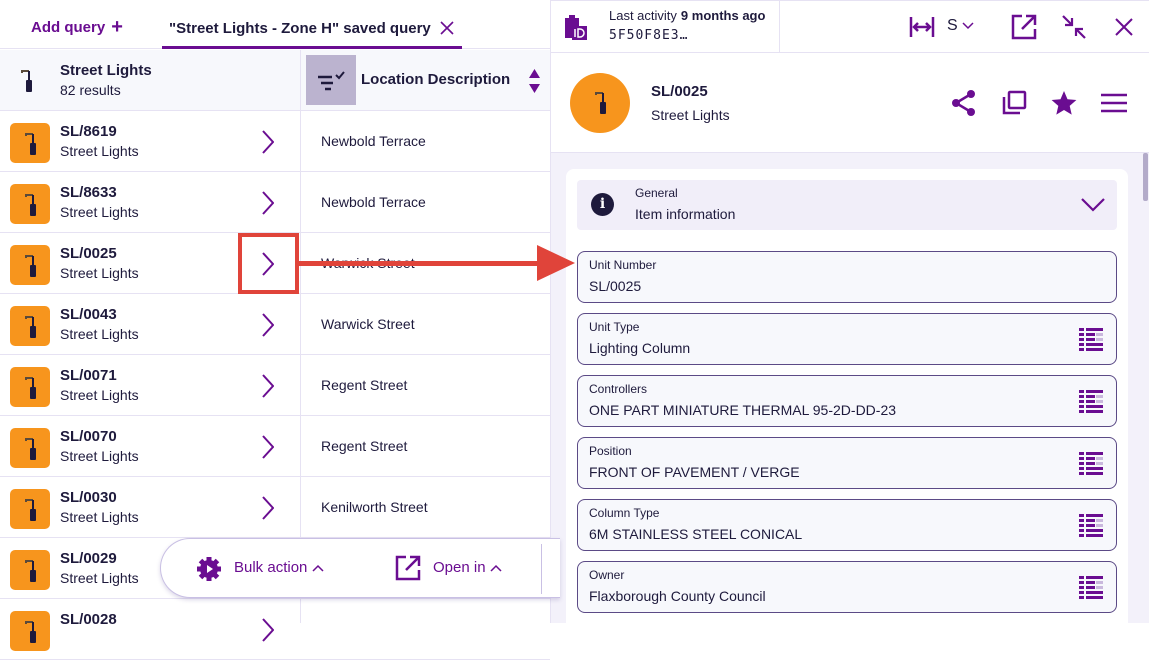 This screenshot has height=660, width=1149. What do you see at coordinates (275, 141) in the screenshot?
I see `table-row: SL/8619 Street Lights Newbold Terrace` at bounding box center [275, 141].